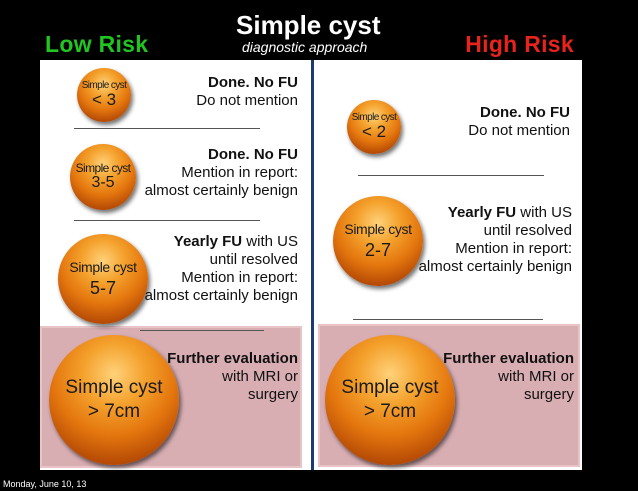 This screenshot has height=491, width=638. What do you see at coordinates (45, 484) in the screenshot?
I see `slide-date-footer: Monday, June 10, 13` at bounding box center [45, 484].